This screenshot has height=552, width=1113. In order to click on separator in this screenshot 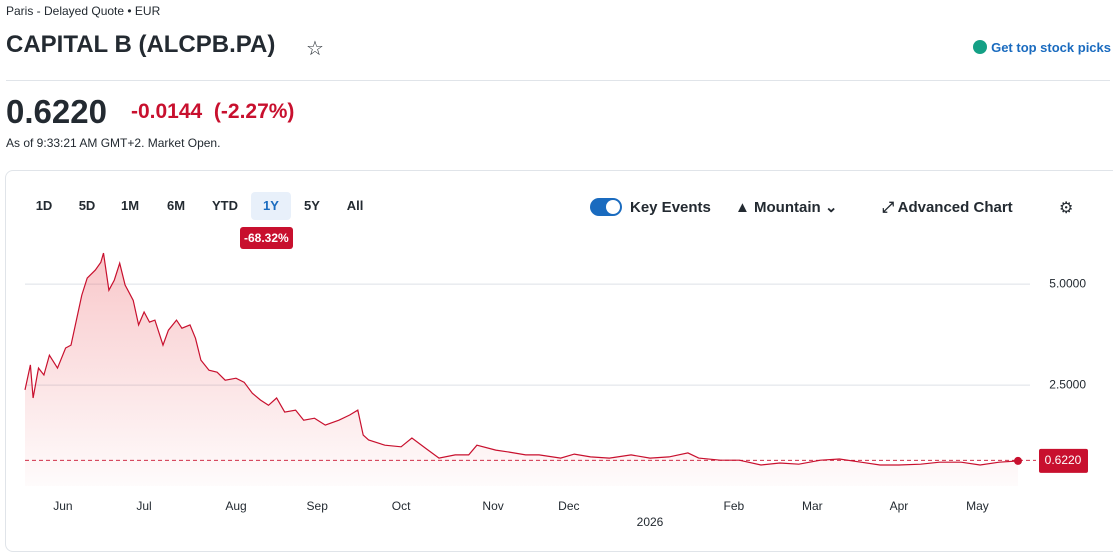, I will do `click(558, 80)`.